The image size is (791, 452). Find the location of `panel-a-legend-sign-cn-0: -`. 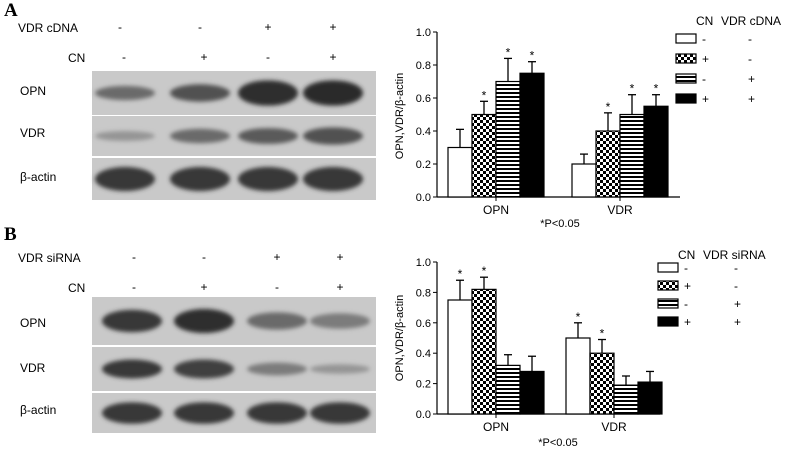

panel-a-legend-sign-cn-0: - is located at coordinates (704, 39).